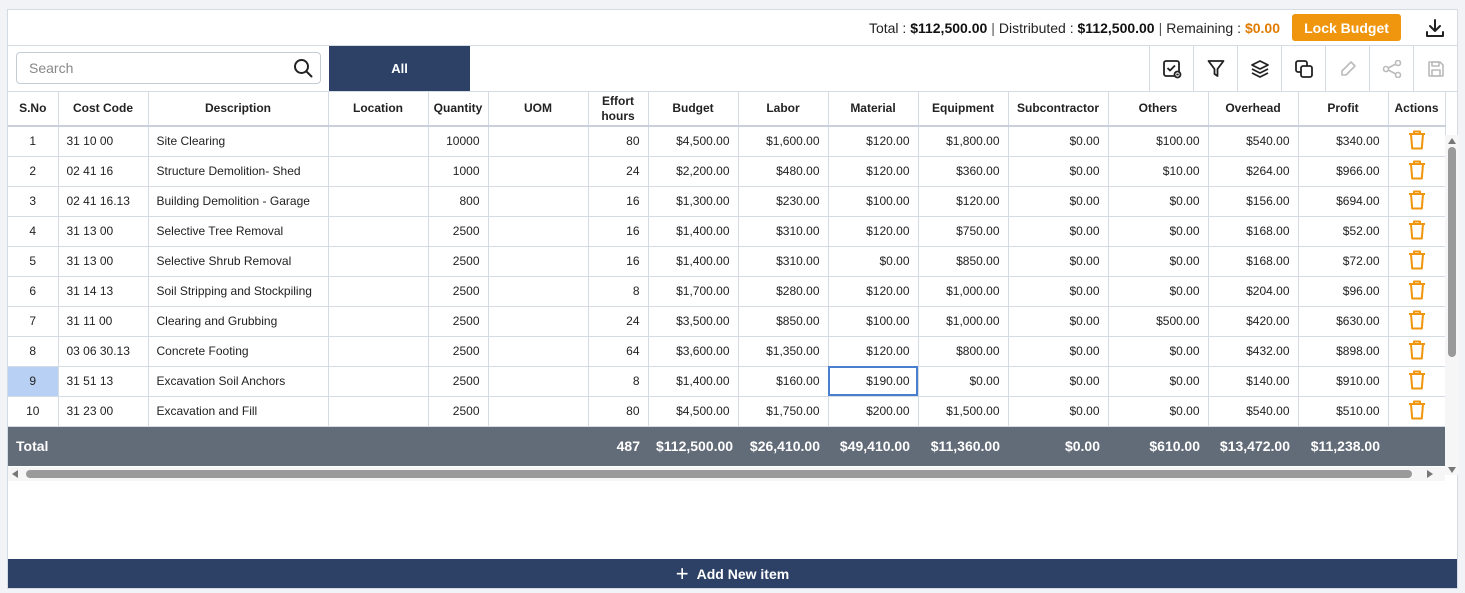 The height and width of the screenshot is (593, 1465). I want to click on cell-profit: $910.00, so click(1343, 381).